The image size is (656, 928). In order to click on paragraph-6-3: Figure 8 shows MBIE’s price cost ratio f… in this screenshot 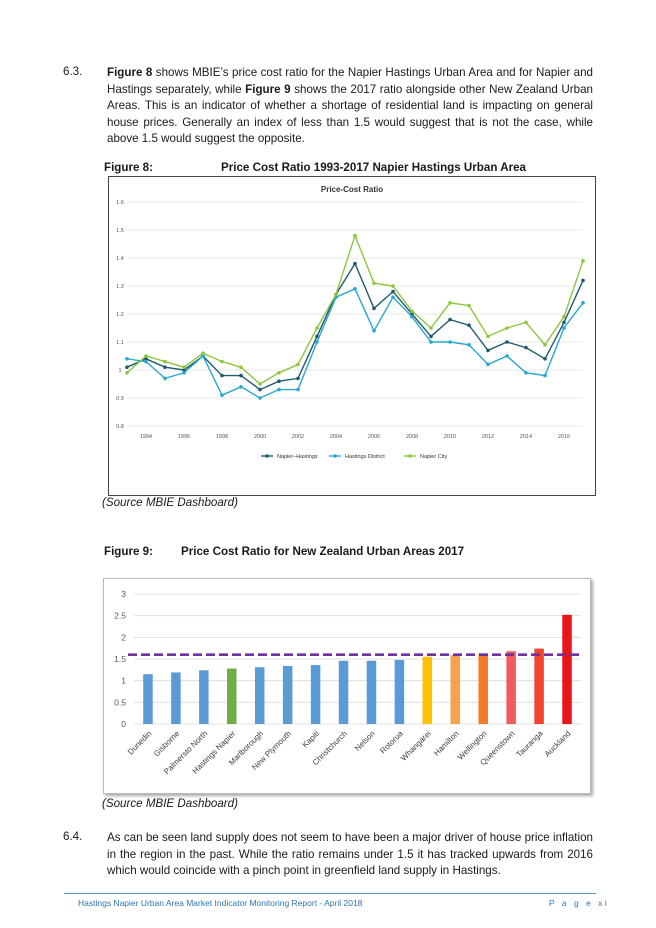, I will do `click(350, 106)`.